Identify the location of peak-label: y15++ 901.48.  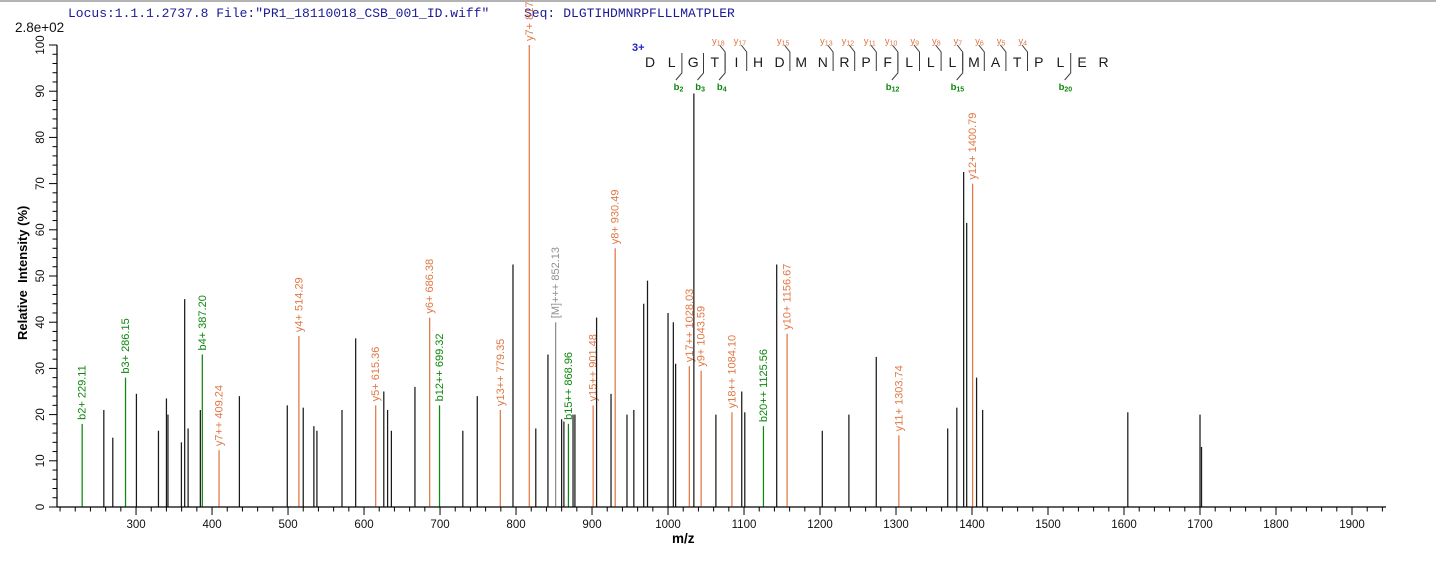
(594, 367).